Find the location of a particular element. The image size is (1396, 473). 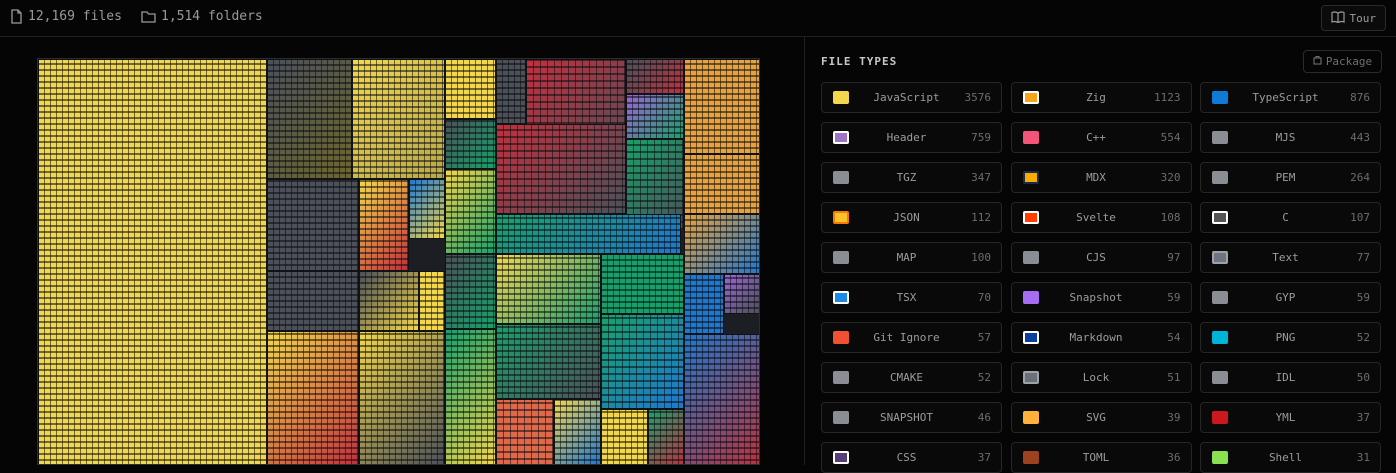

file-type-item: Git Ignore 57 is located at coordinates (911, 337).